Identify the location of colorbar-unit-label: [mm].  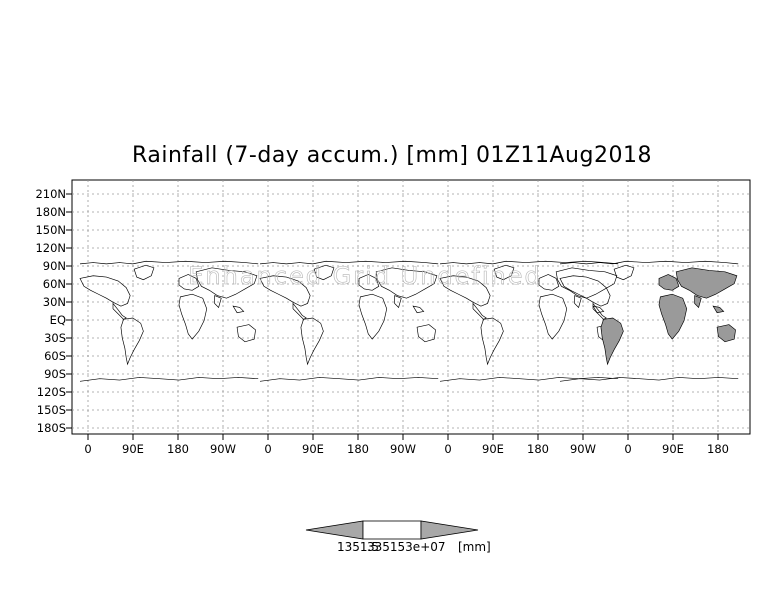
(474, 547).